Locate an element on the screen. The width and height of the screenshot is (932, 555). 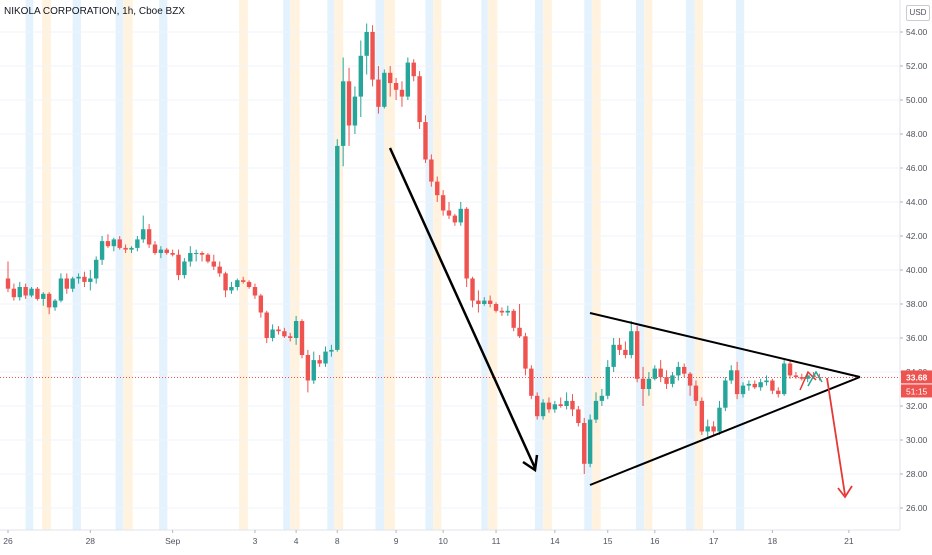
time-tick-label: 11 is located at coordinates (496, 541).